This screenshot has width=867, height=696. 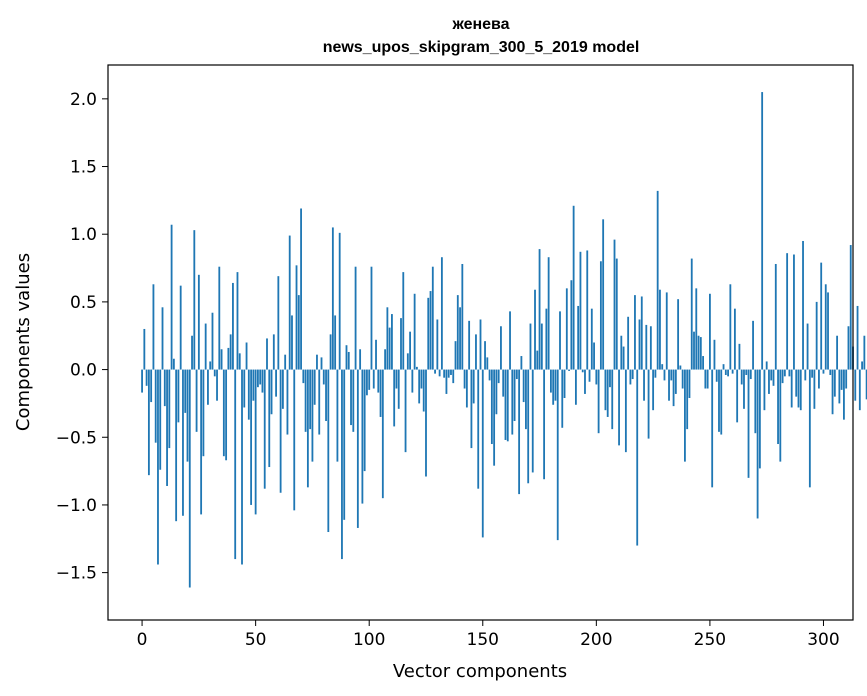 What do you see at coordinates (823, 640) in the screenshot?
I see `x-tick-label: 300` at bounding box center [823, 640].